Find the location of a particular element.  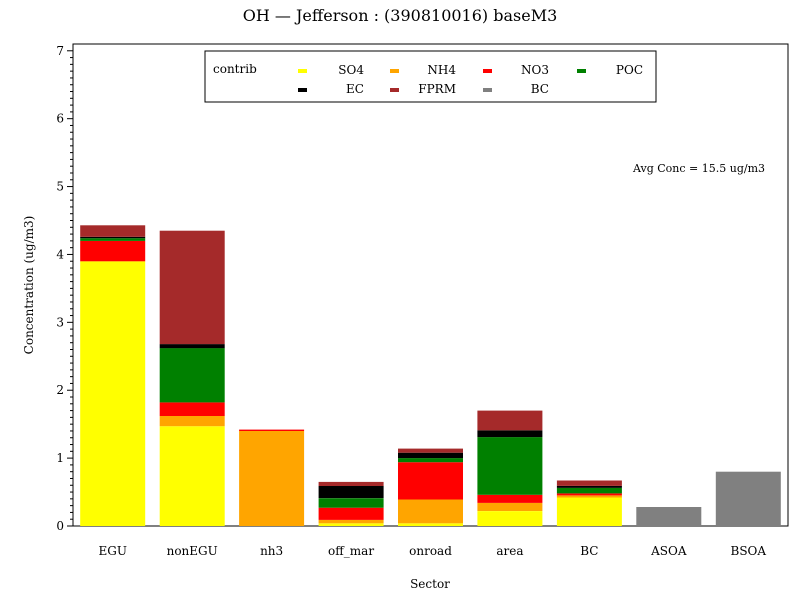

bar-BC-so4 is located at coordinates (589, 511).